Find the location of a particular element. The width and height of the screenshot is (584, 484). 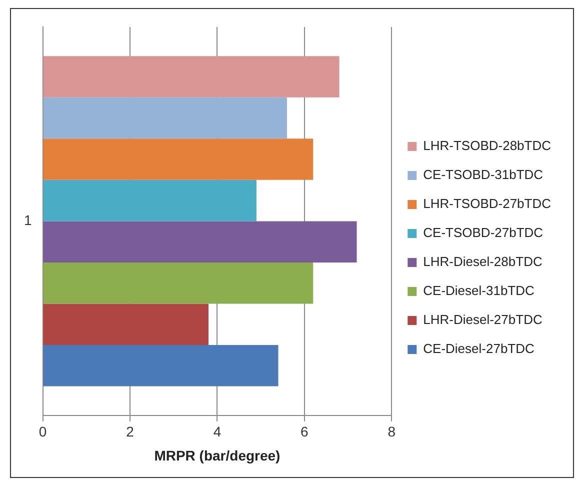

x-tick-label: 4 is located at coordinates (217, 432).